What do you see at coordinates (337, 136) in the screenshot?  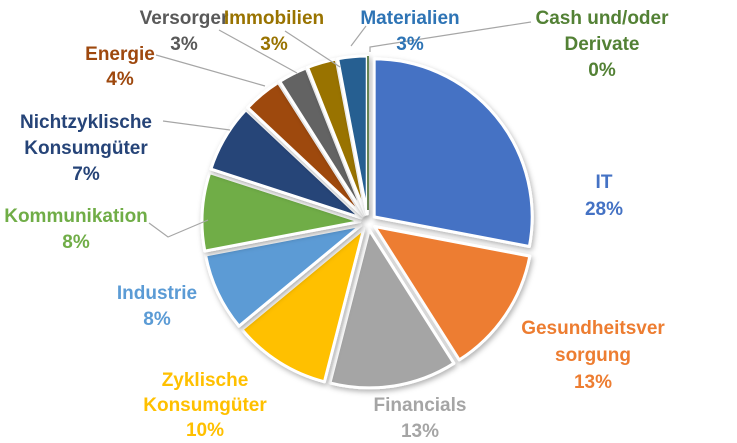 I see `pie-slice-immobilien` at bounding box center [337, 136].